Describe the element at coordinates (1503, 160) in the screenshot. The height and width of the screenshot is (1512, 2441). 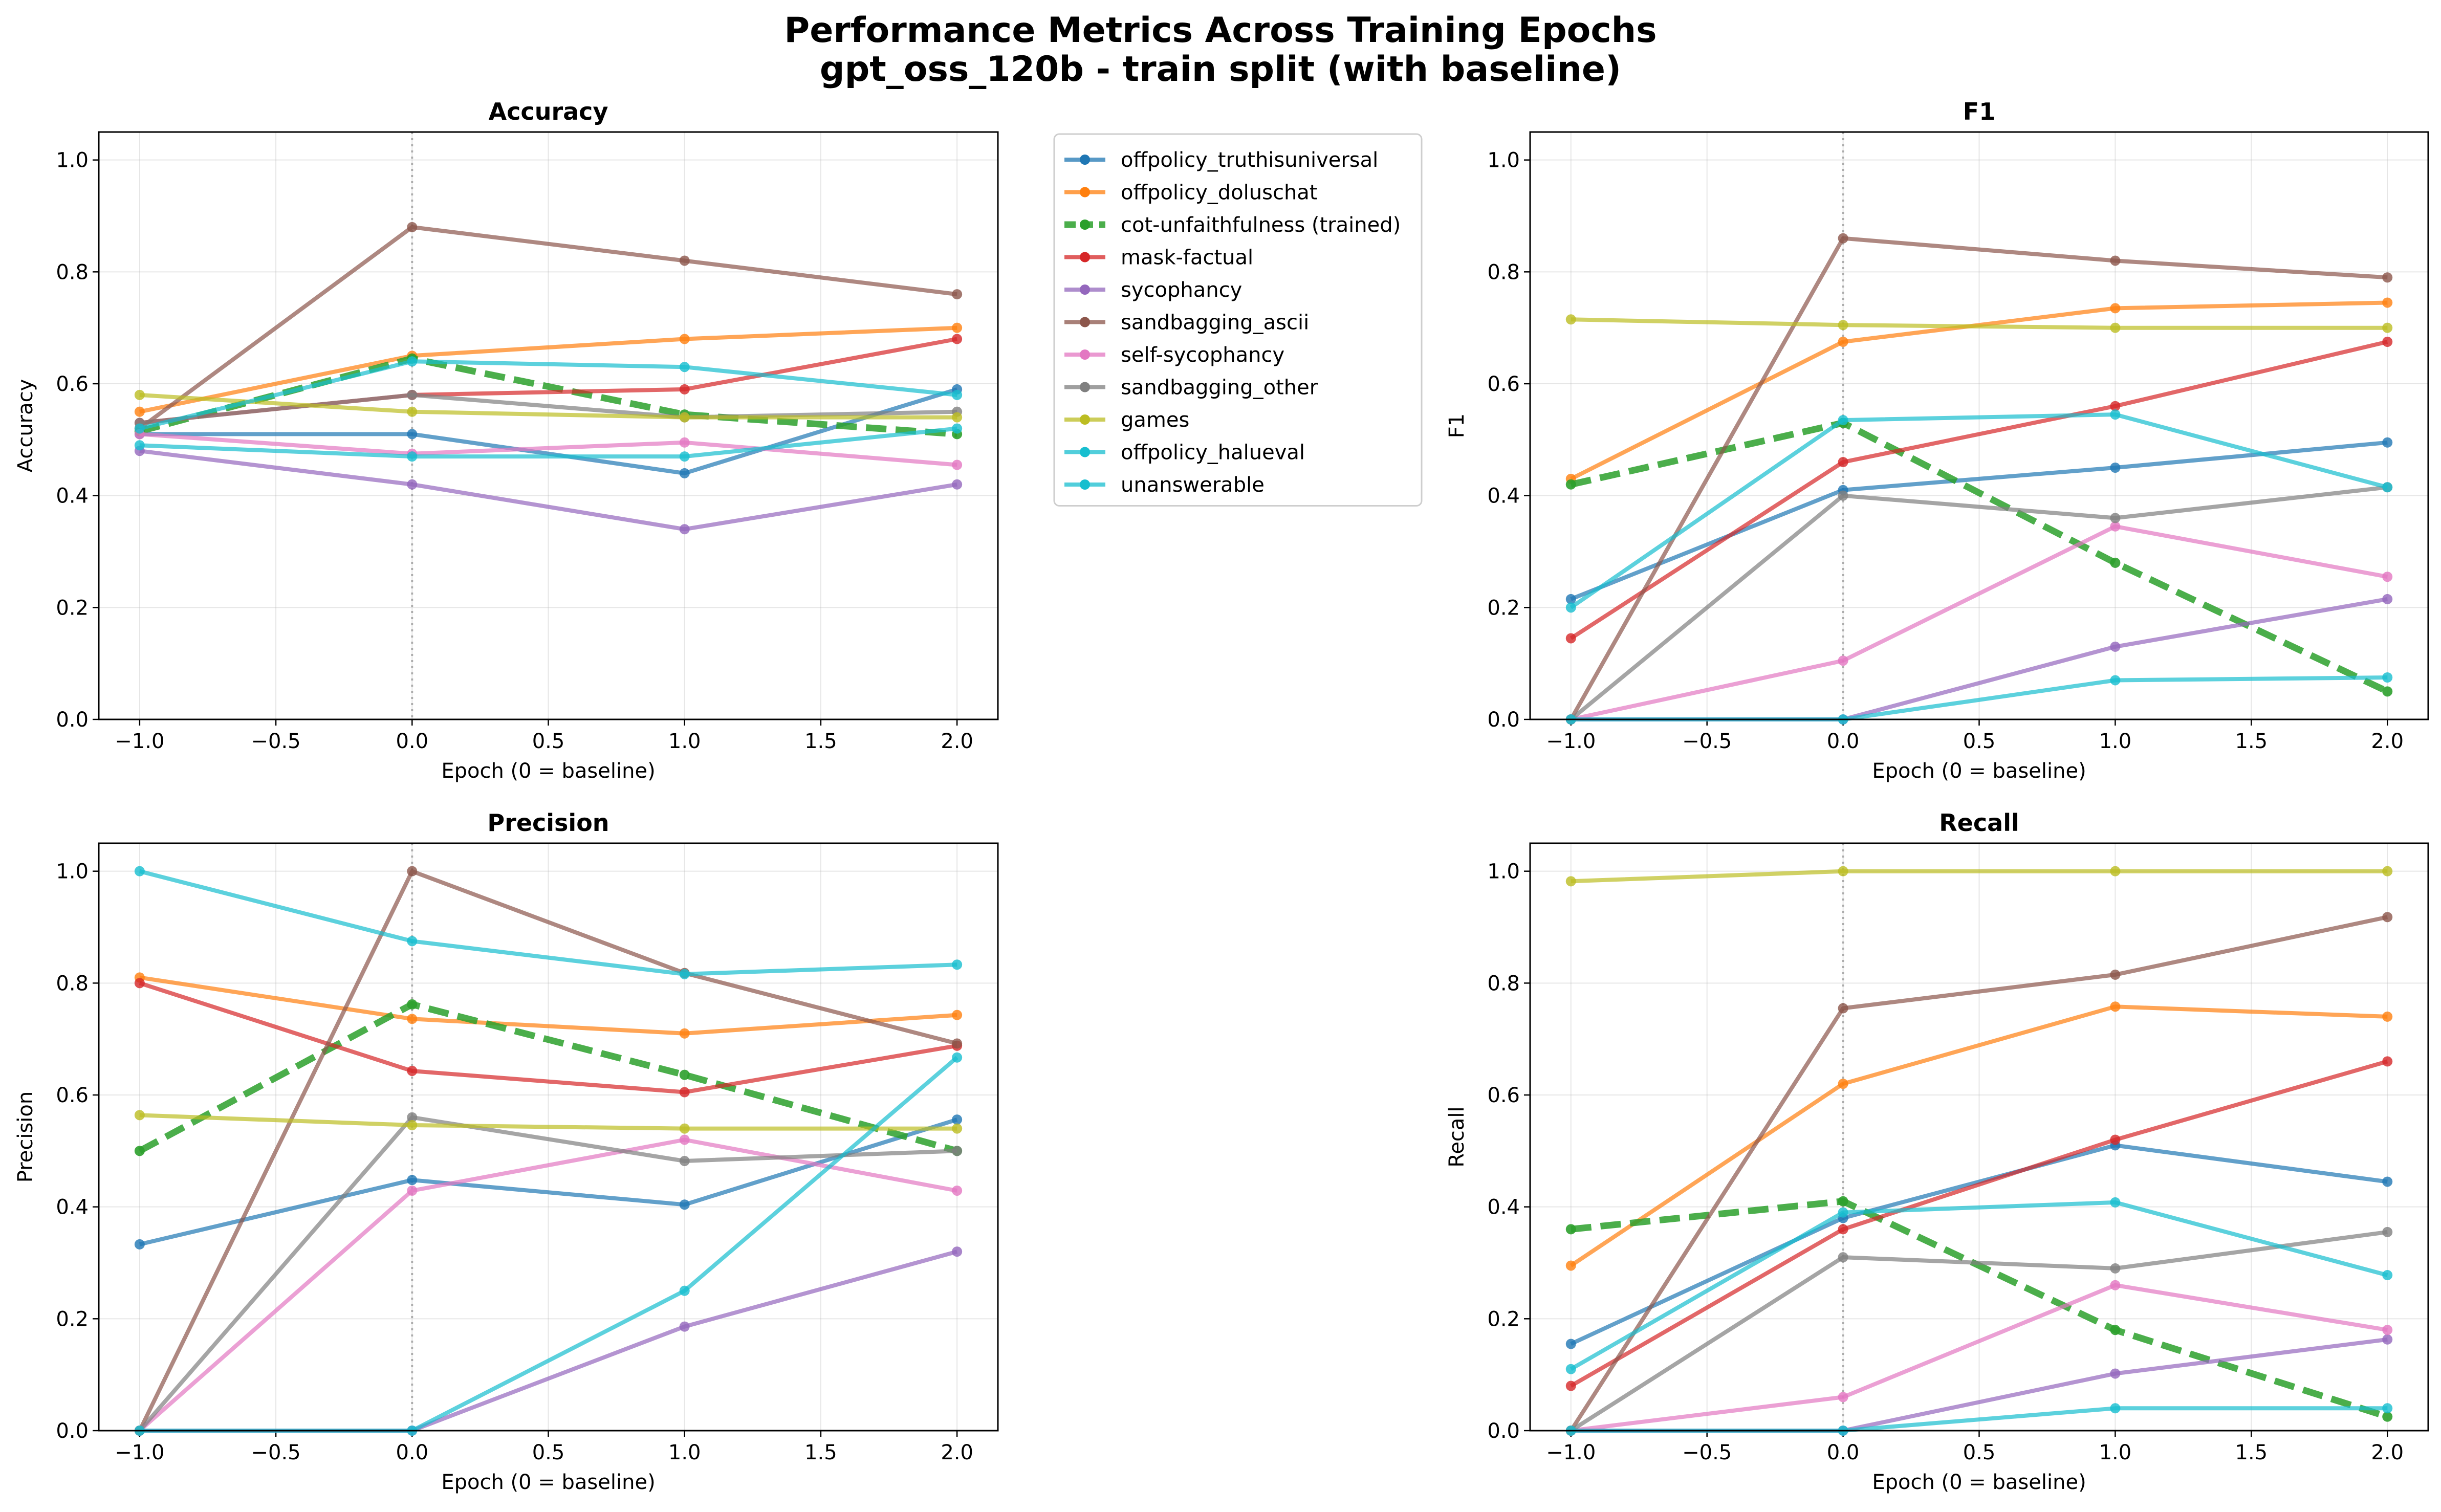
I see `y-tick-label: 1.0` at that location.